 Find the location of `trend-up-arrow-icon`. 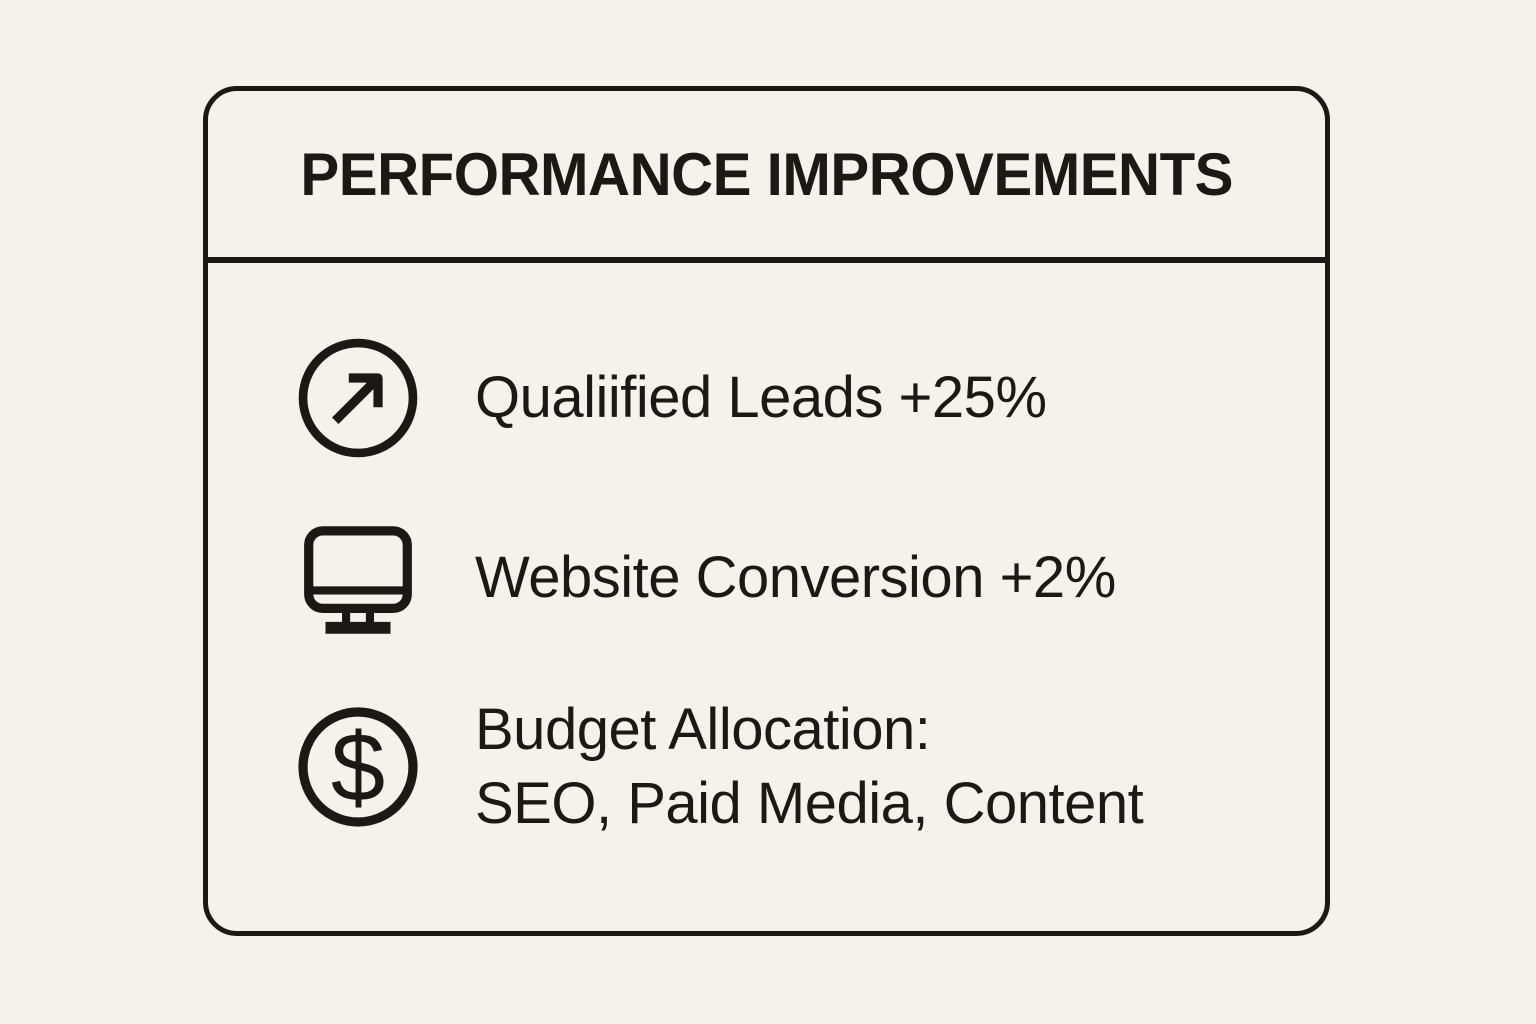

trend-up-arrow-icon is located at coordinates (358, 398).